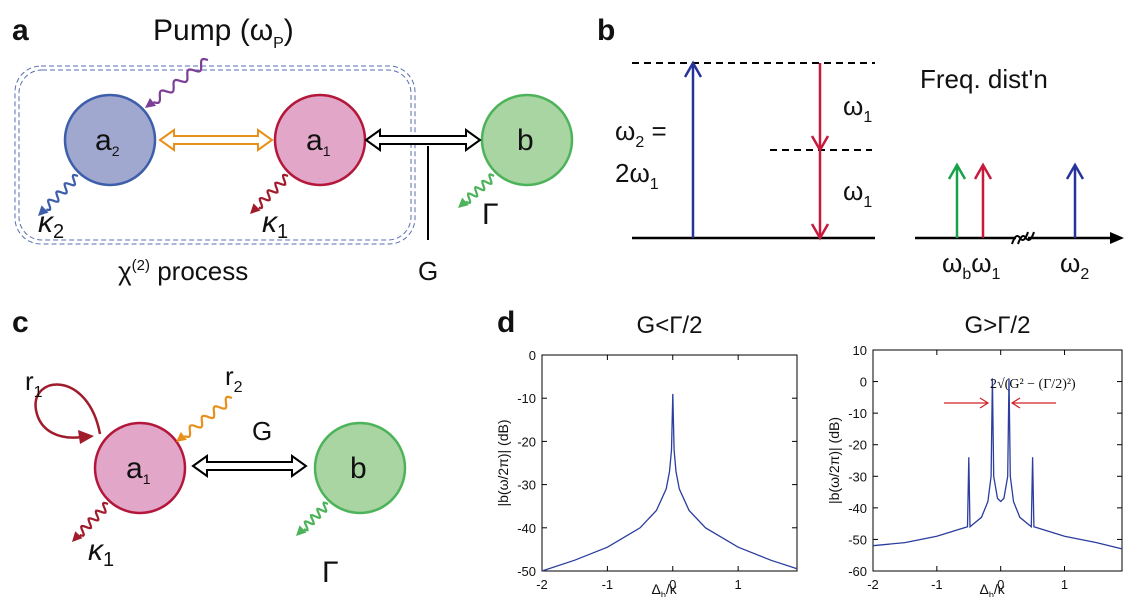 The image size is (1126, 597). Describe the element at coordinates (857, 571) in the screenshot. I see `y-tick-label: -60` at that location.